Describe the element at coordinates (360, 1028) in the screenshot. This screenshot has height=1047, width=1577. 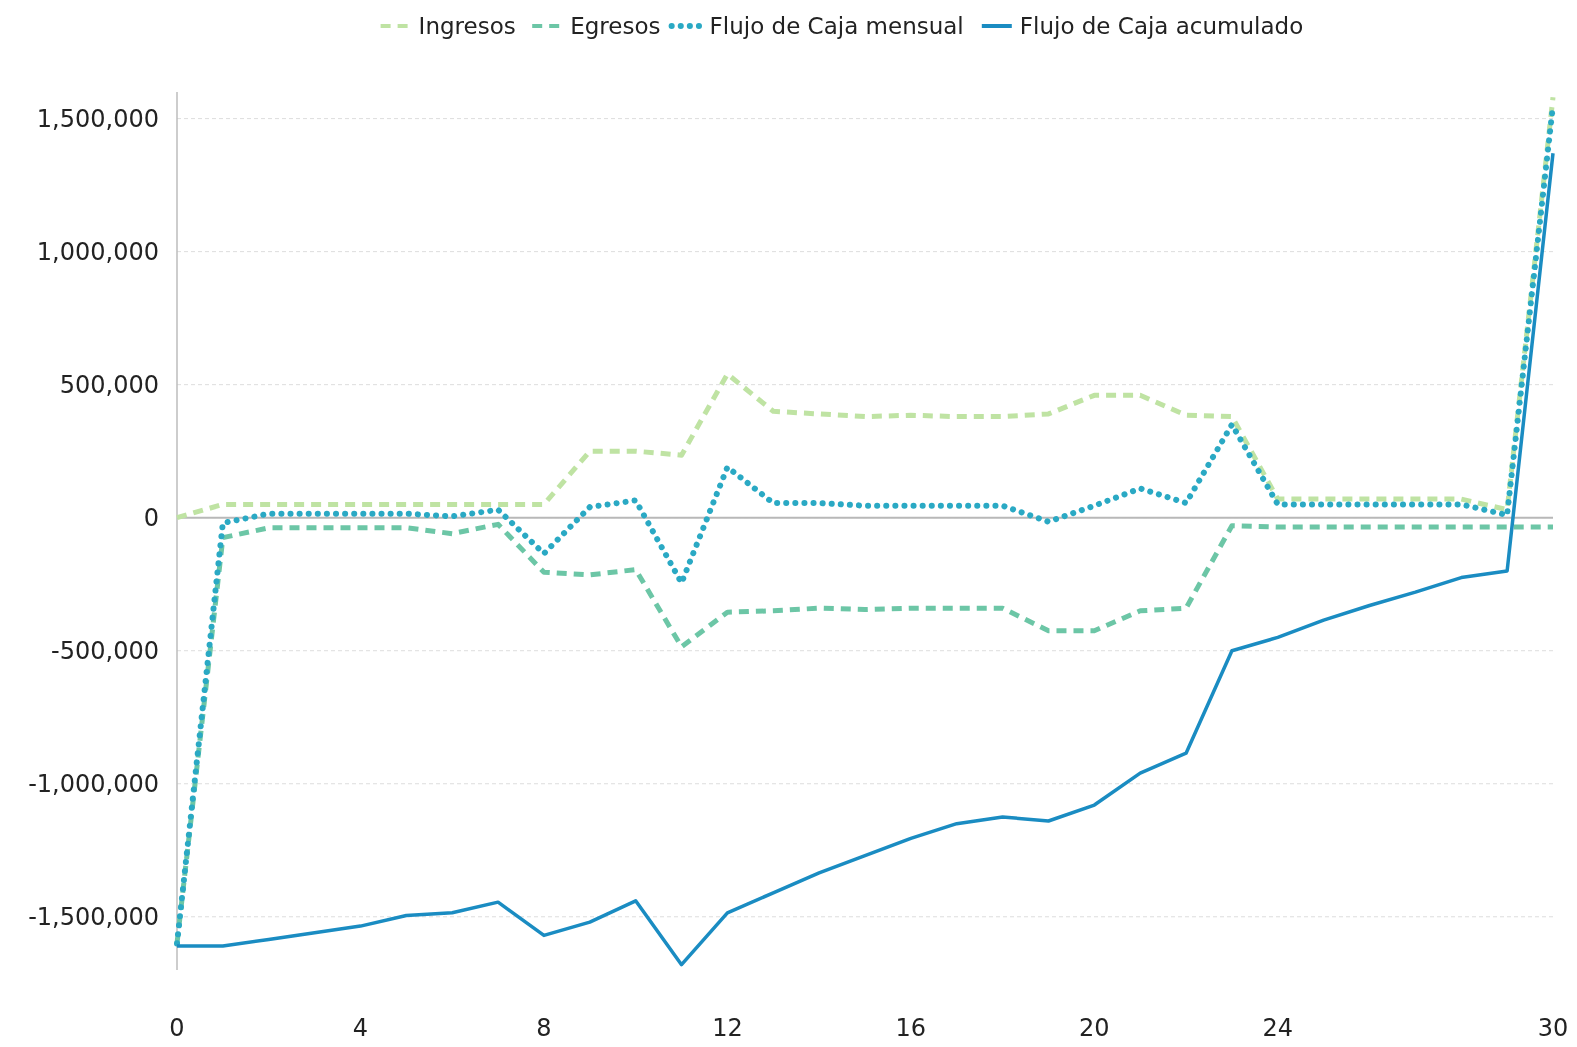
I see `x-tick-label: 4` at that location.